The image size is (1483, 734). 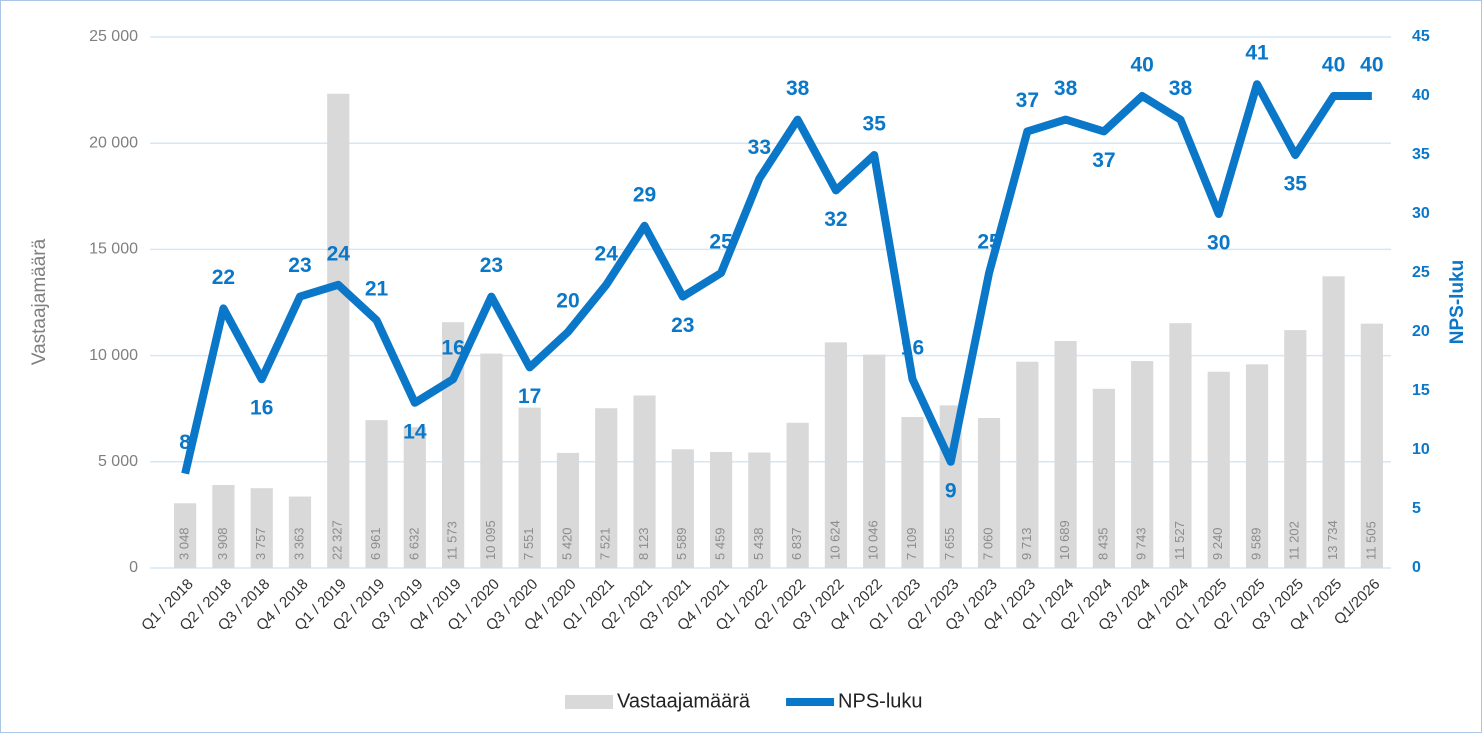 What do you see at coordinates (223, 277) in the screenshot?
I see `line-value-label: 22` at bounding box center [223, 277].